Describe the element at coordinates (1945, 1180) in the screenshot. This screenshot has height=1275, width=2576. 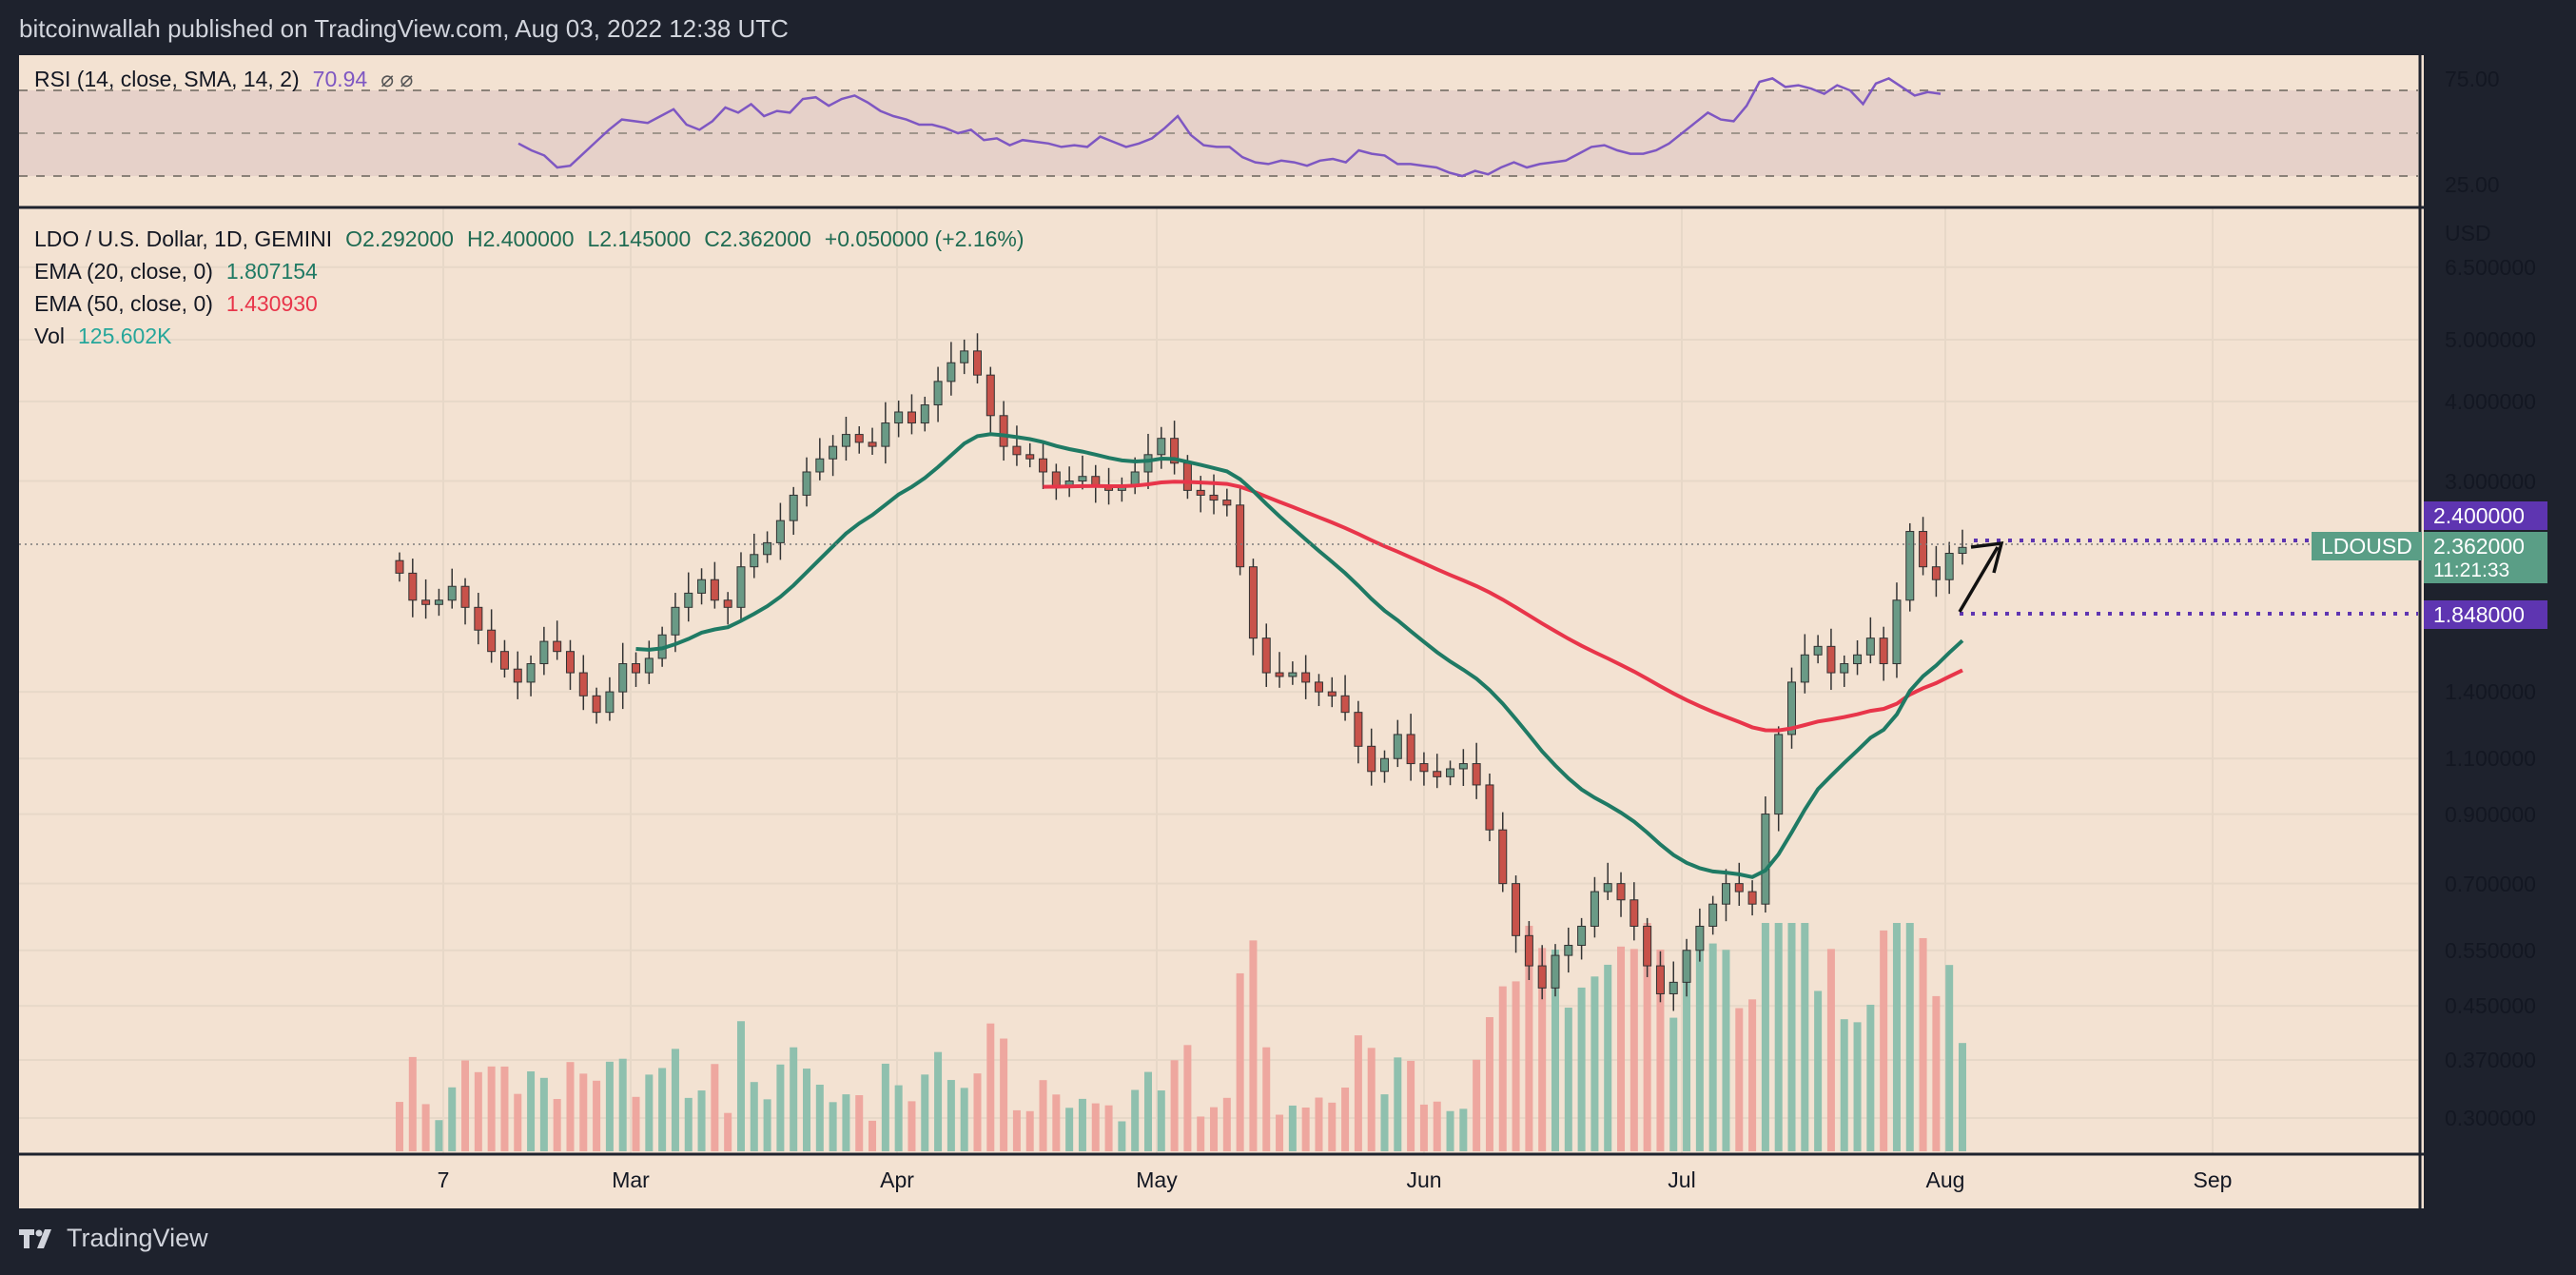
I see `time-tick: Aug` at that location.